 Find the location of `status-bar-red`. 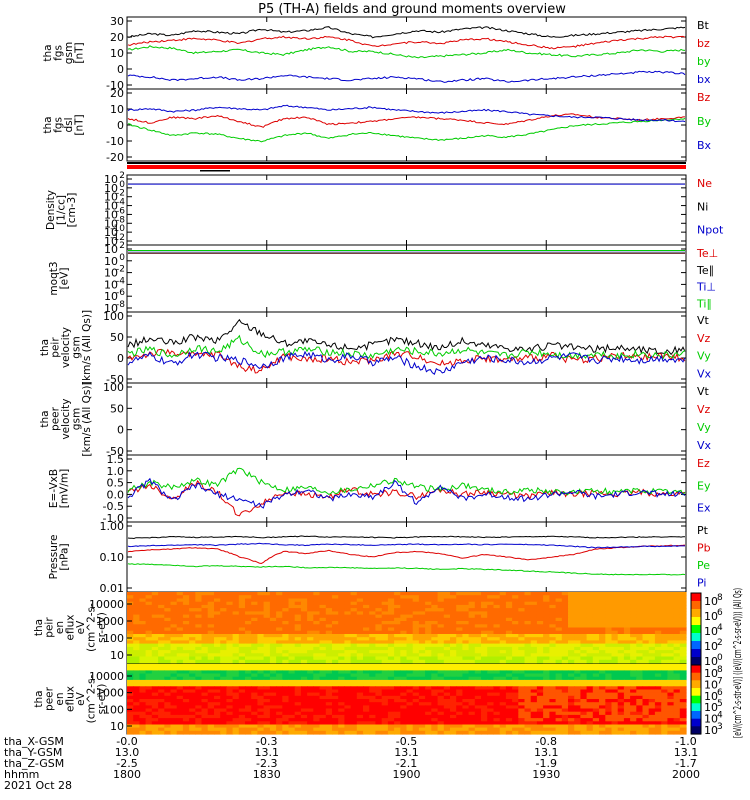

status-bar-red is located at coordinates (406, 167).